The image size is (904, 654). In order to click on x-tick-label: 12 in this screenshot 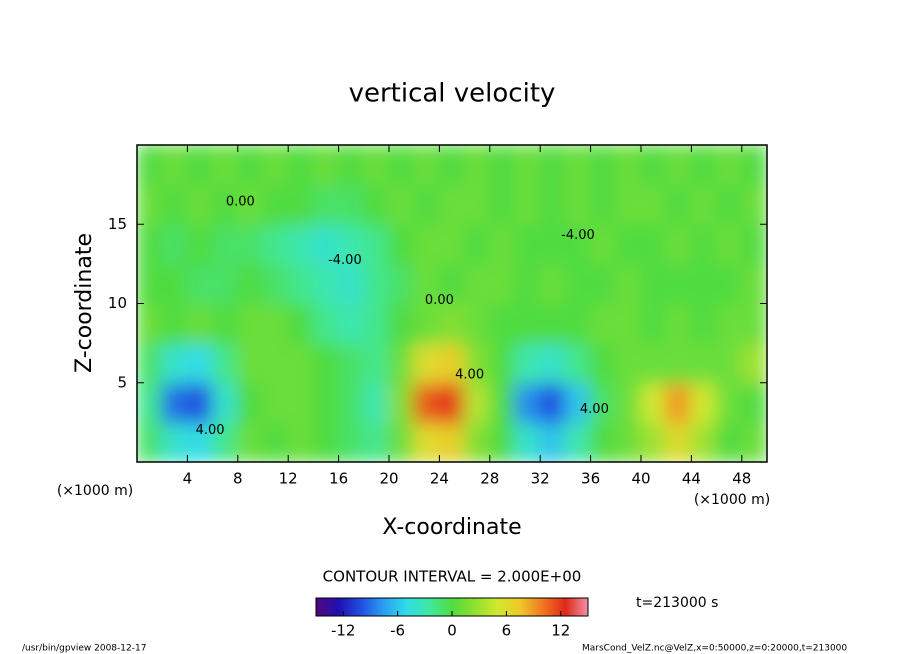, I will do `click(288, 479)`.